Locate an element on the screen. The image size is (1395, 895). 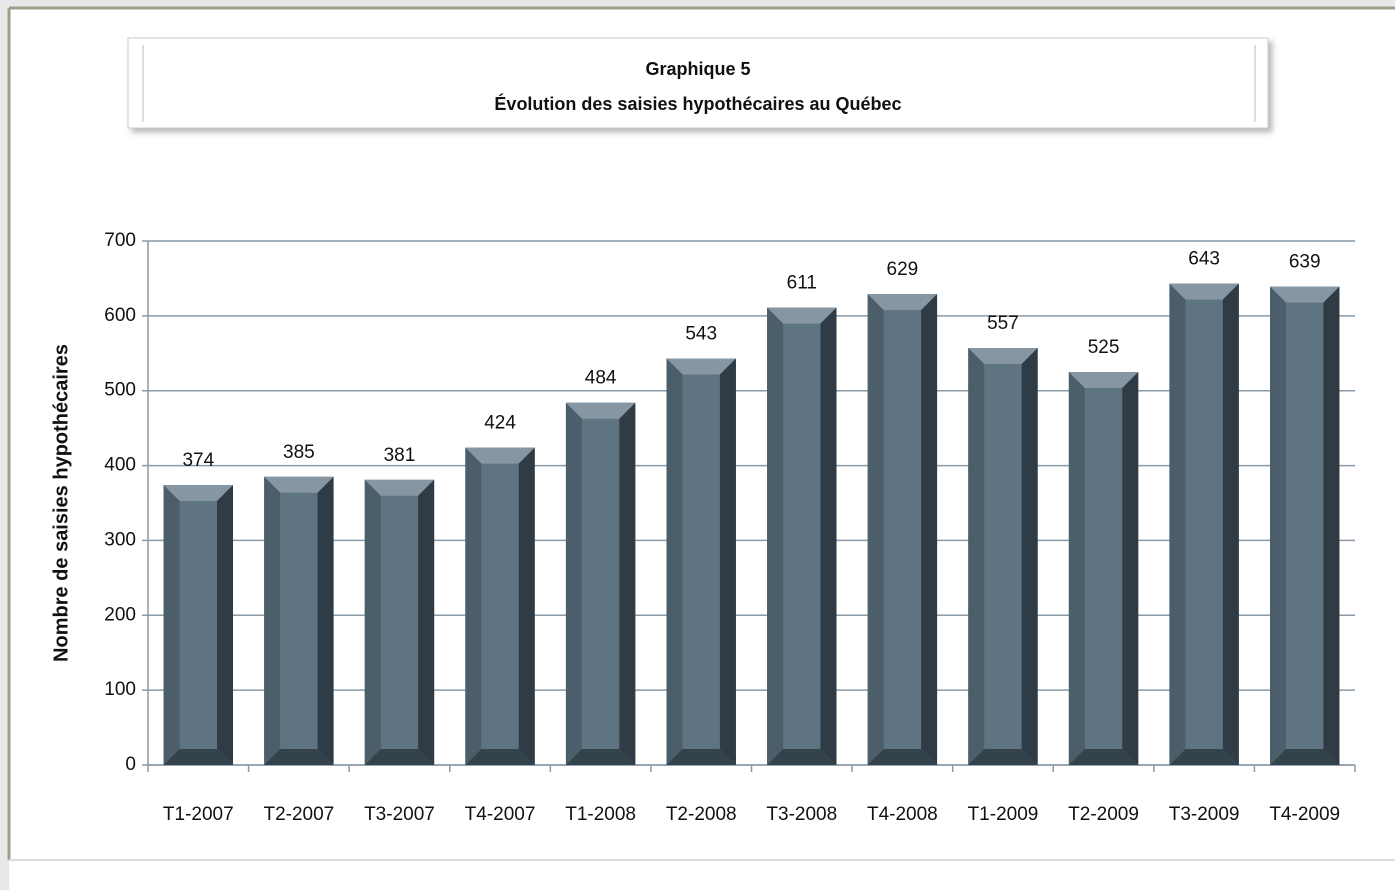
chart-title: Graphique 5 is located at coordinates (697, 69).